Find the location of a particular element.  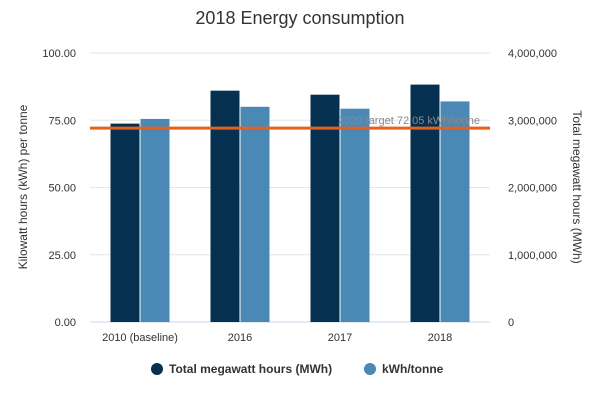

legend-label: kWh/tonne is located at coordinates (413, 369).